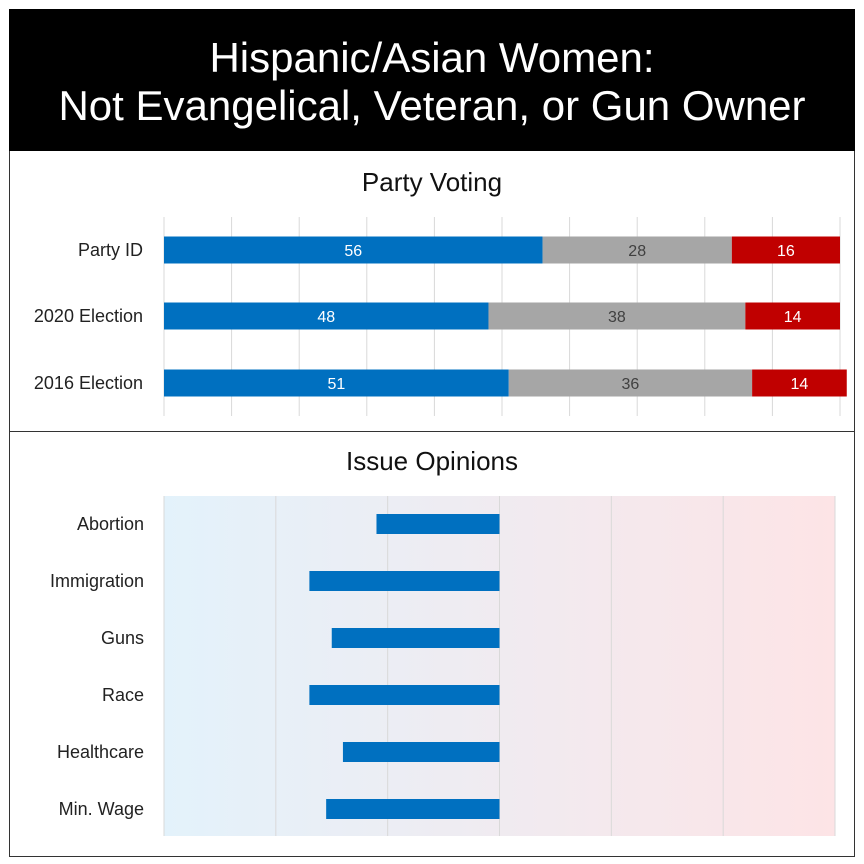  Describe the element at coordinates (110, 524) in the screenshot. I see `category-label: Abortion` at that location.